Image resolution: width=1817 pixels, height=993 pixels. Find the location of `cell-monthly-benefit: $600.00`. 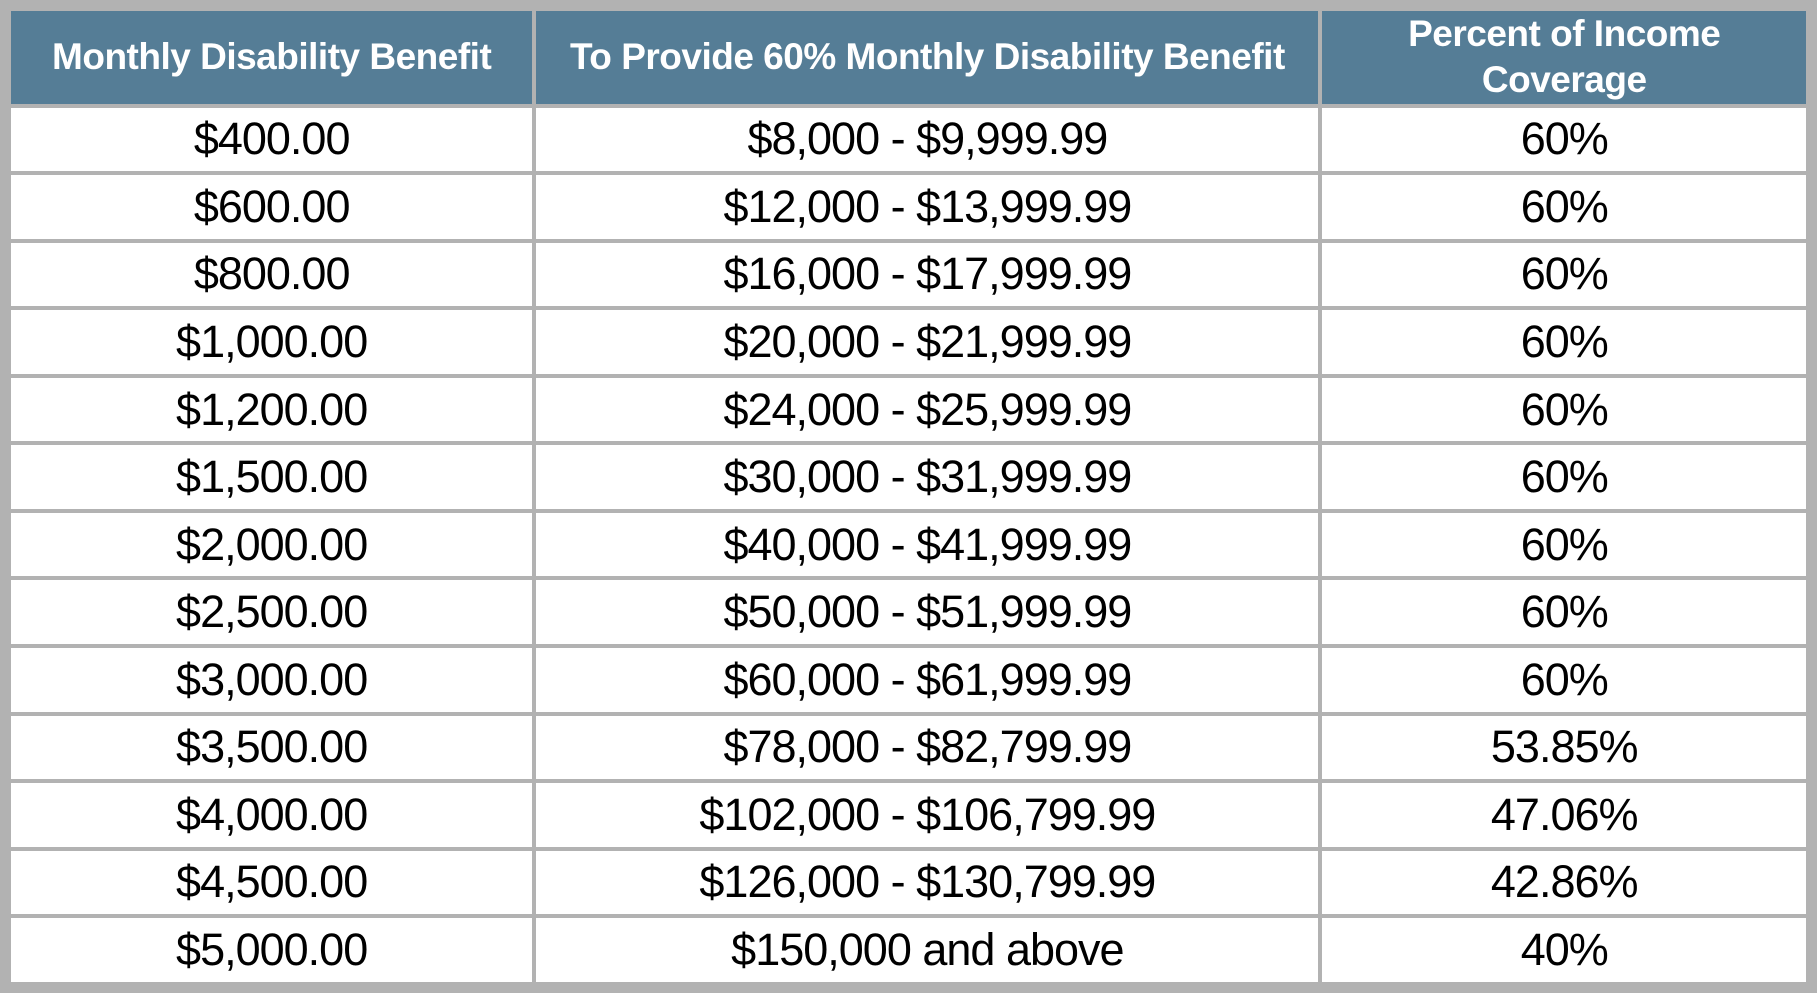

cell-monthly-benefit: $600.00 is located at coordinates (271, 207).